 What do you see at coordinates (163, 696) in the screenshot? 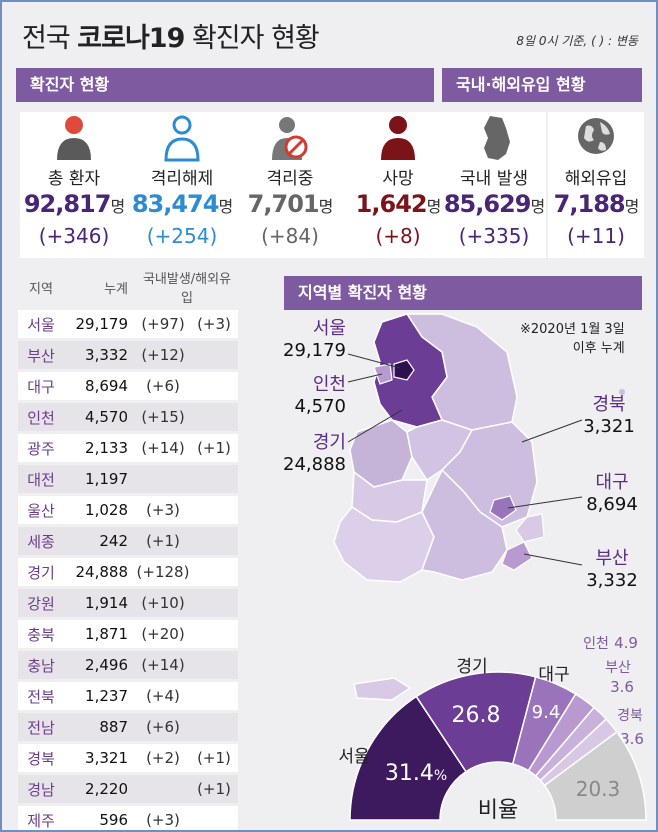
I see `domestic-cell: (+4)` at bounding box center [163, 696].